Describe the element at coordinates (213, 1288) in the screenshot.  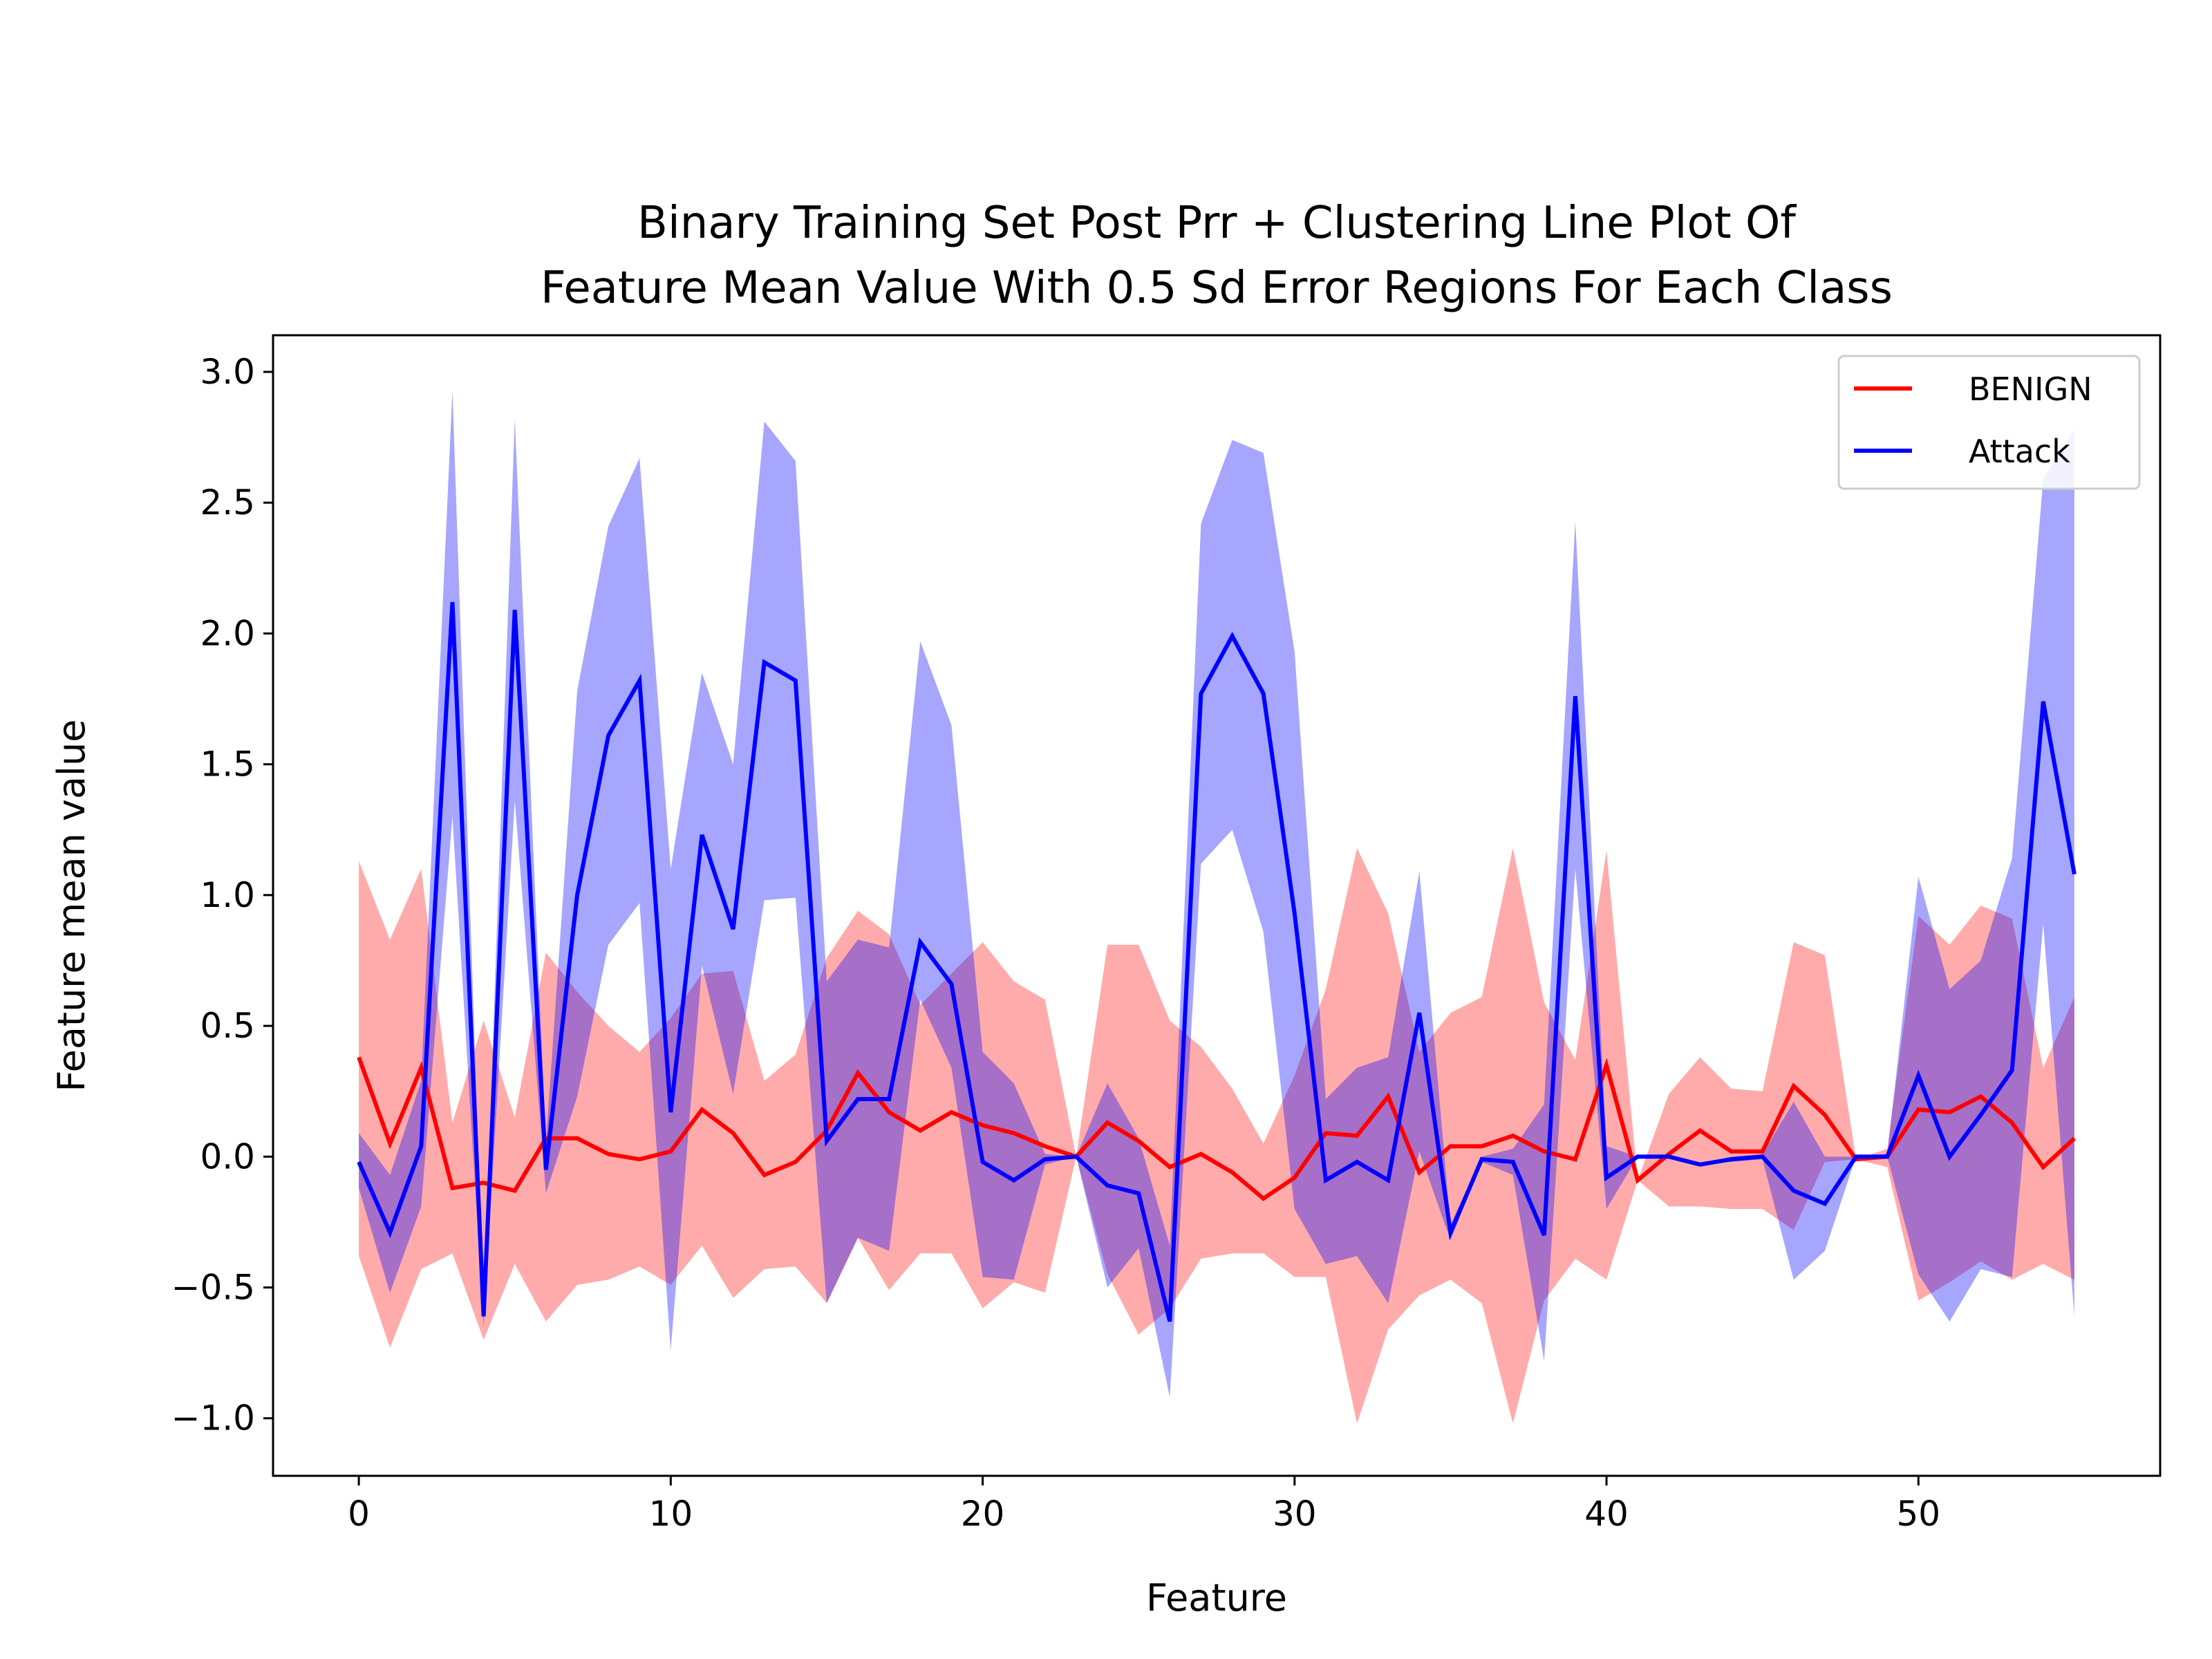
I see `y-tick-label: −0.5` at that location.